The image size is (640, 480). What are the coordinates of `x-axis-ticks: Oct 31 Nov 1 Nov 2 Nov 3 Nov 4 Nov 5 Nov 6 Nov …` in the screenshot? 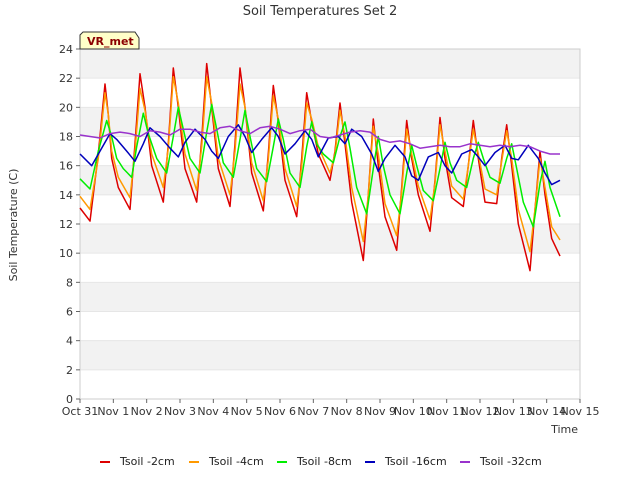 It's located at (331, 408).